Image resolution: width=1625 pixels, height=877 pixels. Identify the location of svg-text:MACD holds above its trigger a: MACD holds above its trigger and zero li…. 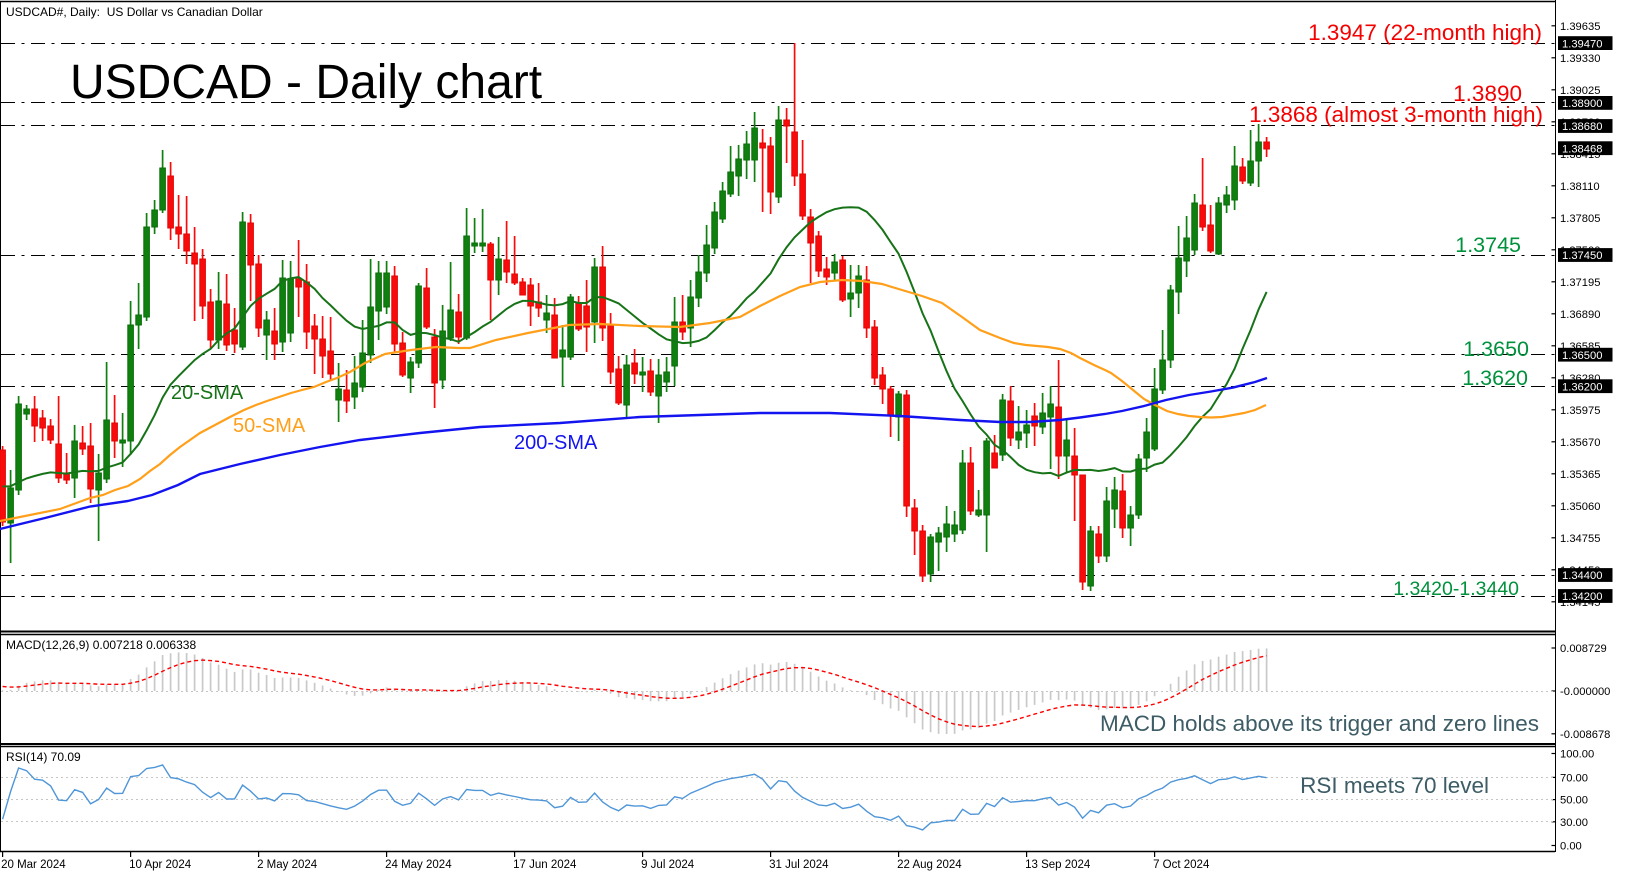
(1319, 723).